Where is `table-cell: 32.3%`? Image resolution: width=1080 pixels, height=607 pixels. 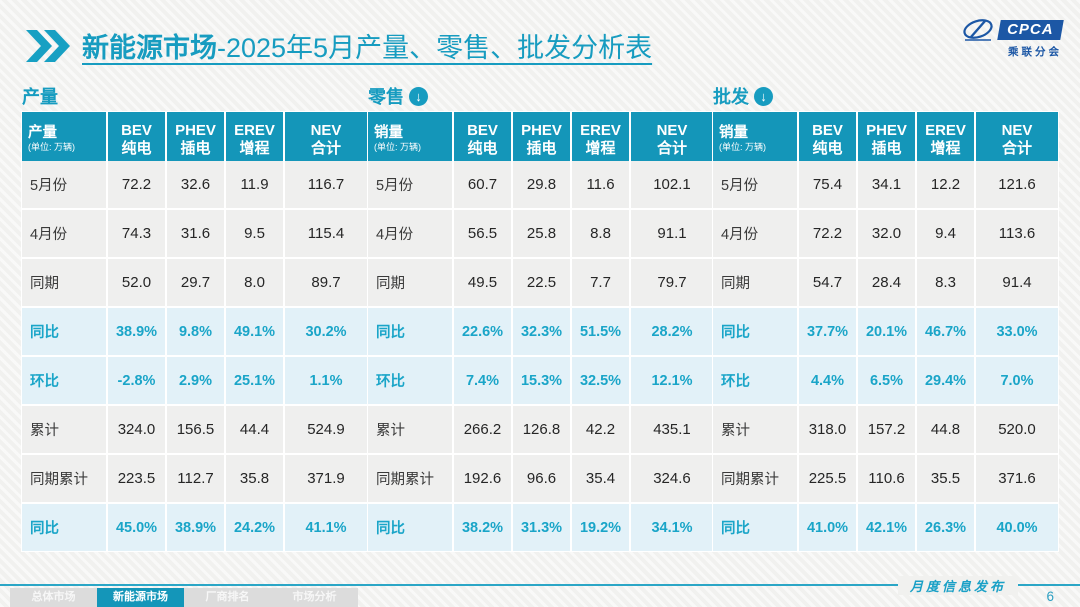
table-cell: 32.3% is located at coordinates (541, 331).